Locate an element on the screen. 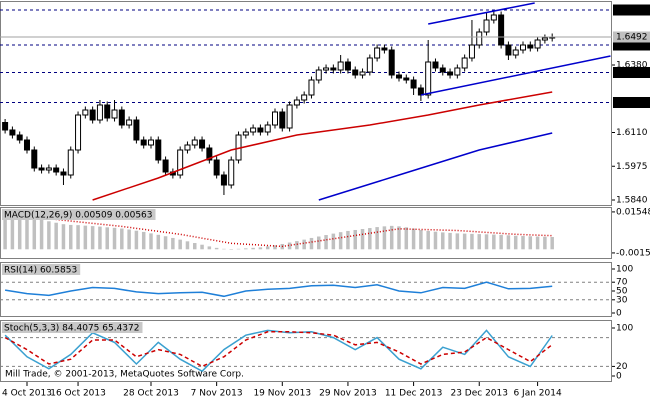 This screenshot has width=650, height=400. level-label: 1.6230 is located at coordinates (632, 103).